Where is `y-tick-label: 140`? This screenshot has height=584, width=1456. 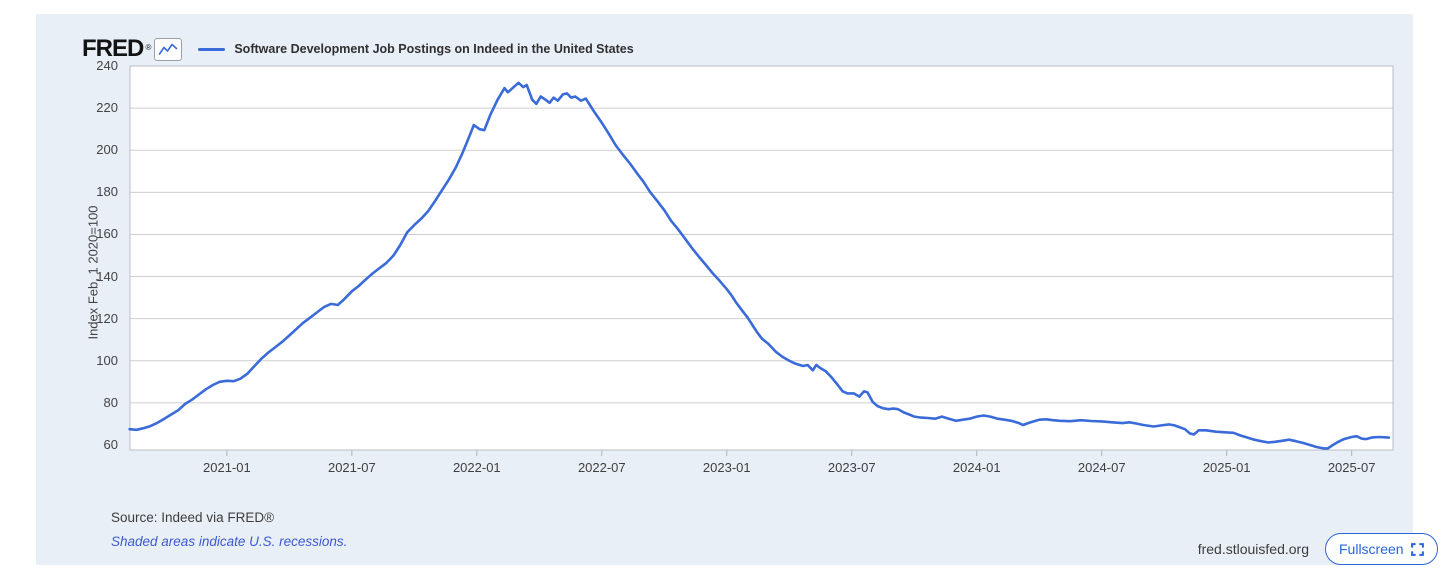 y-tick-label: 140 is located at coordinates (107, 276).